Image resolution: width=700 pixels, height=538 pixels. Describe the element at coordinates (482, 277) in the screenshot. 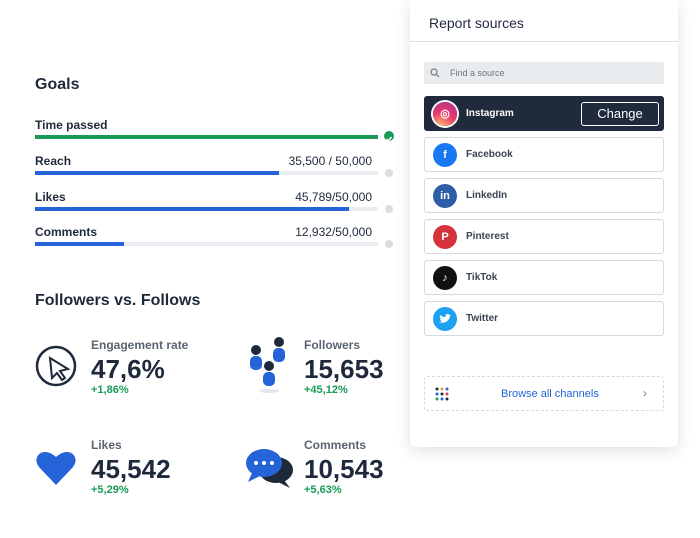

I see `source-name: TikTok` at that location.